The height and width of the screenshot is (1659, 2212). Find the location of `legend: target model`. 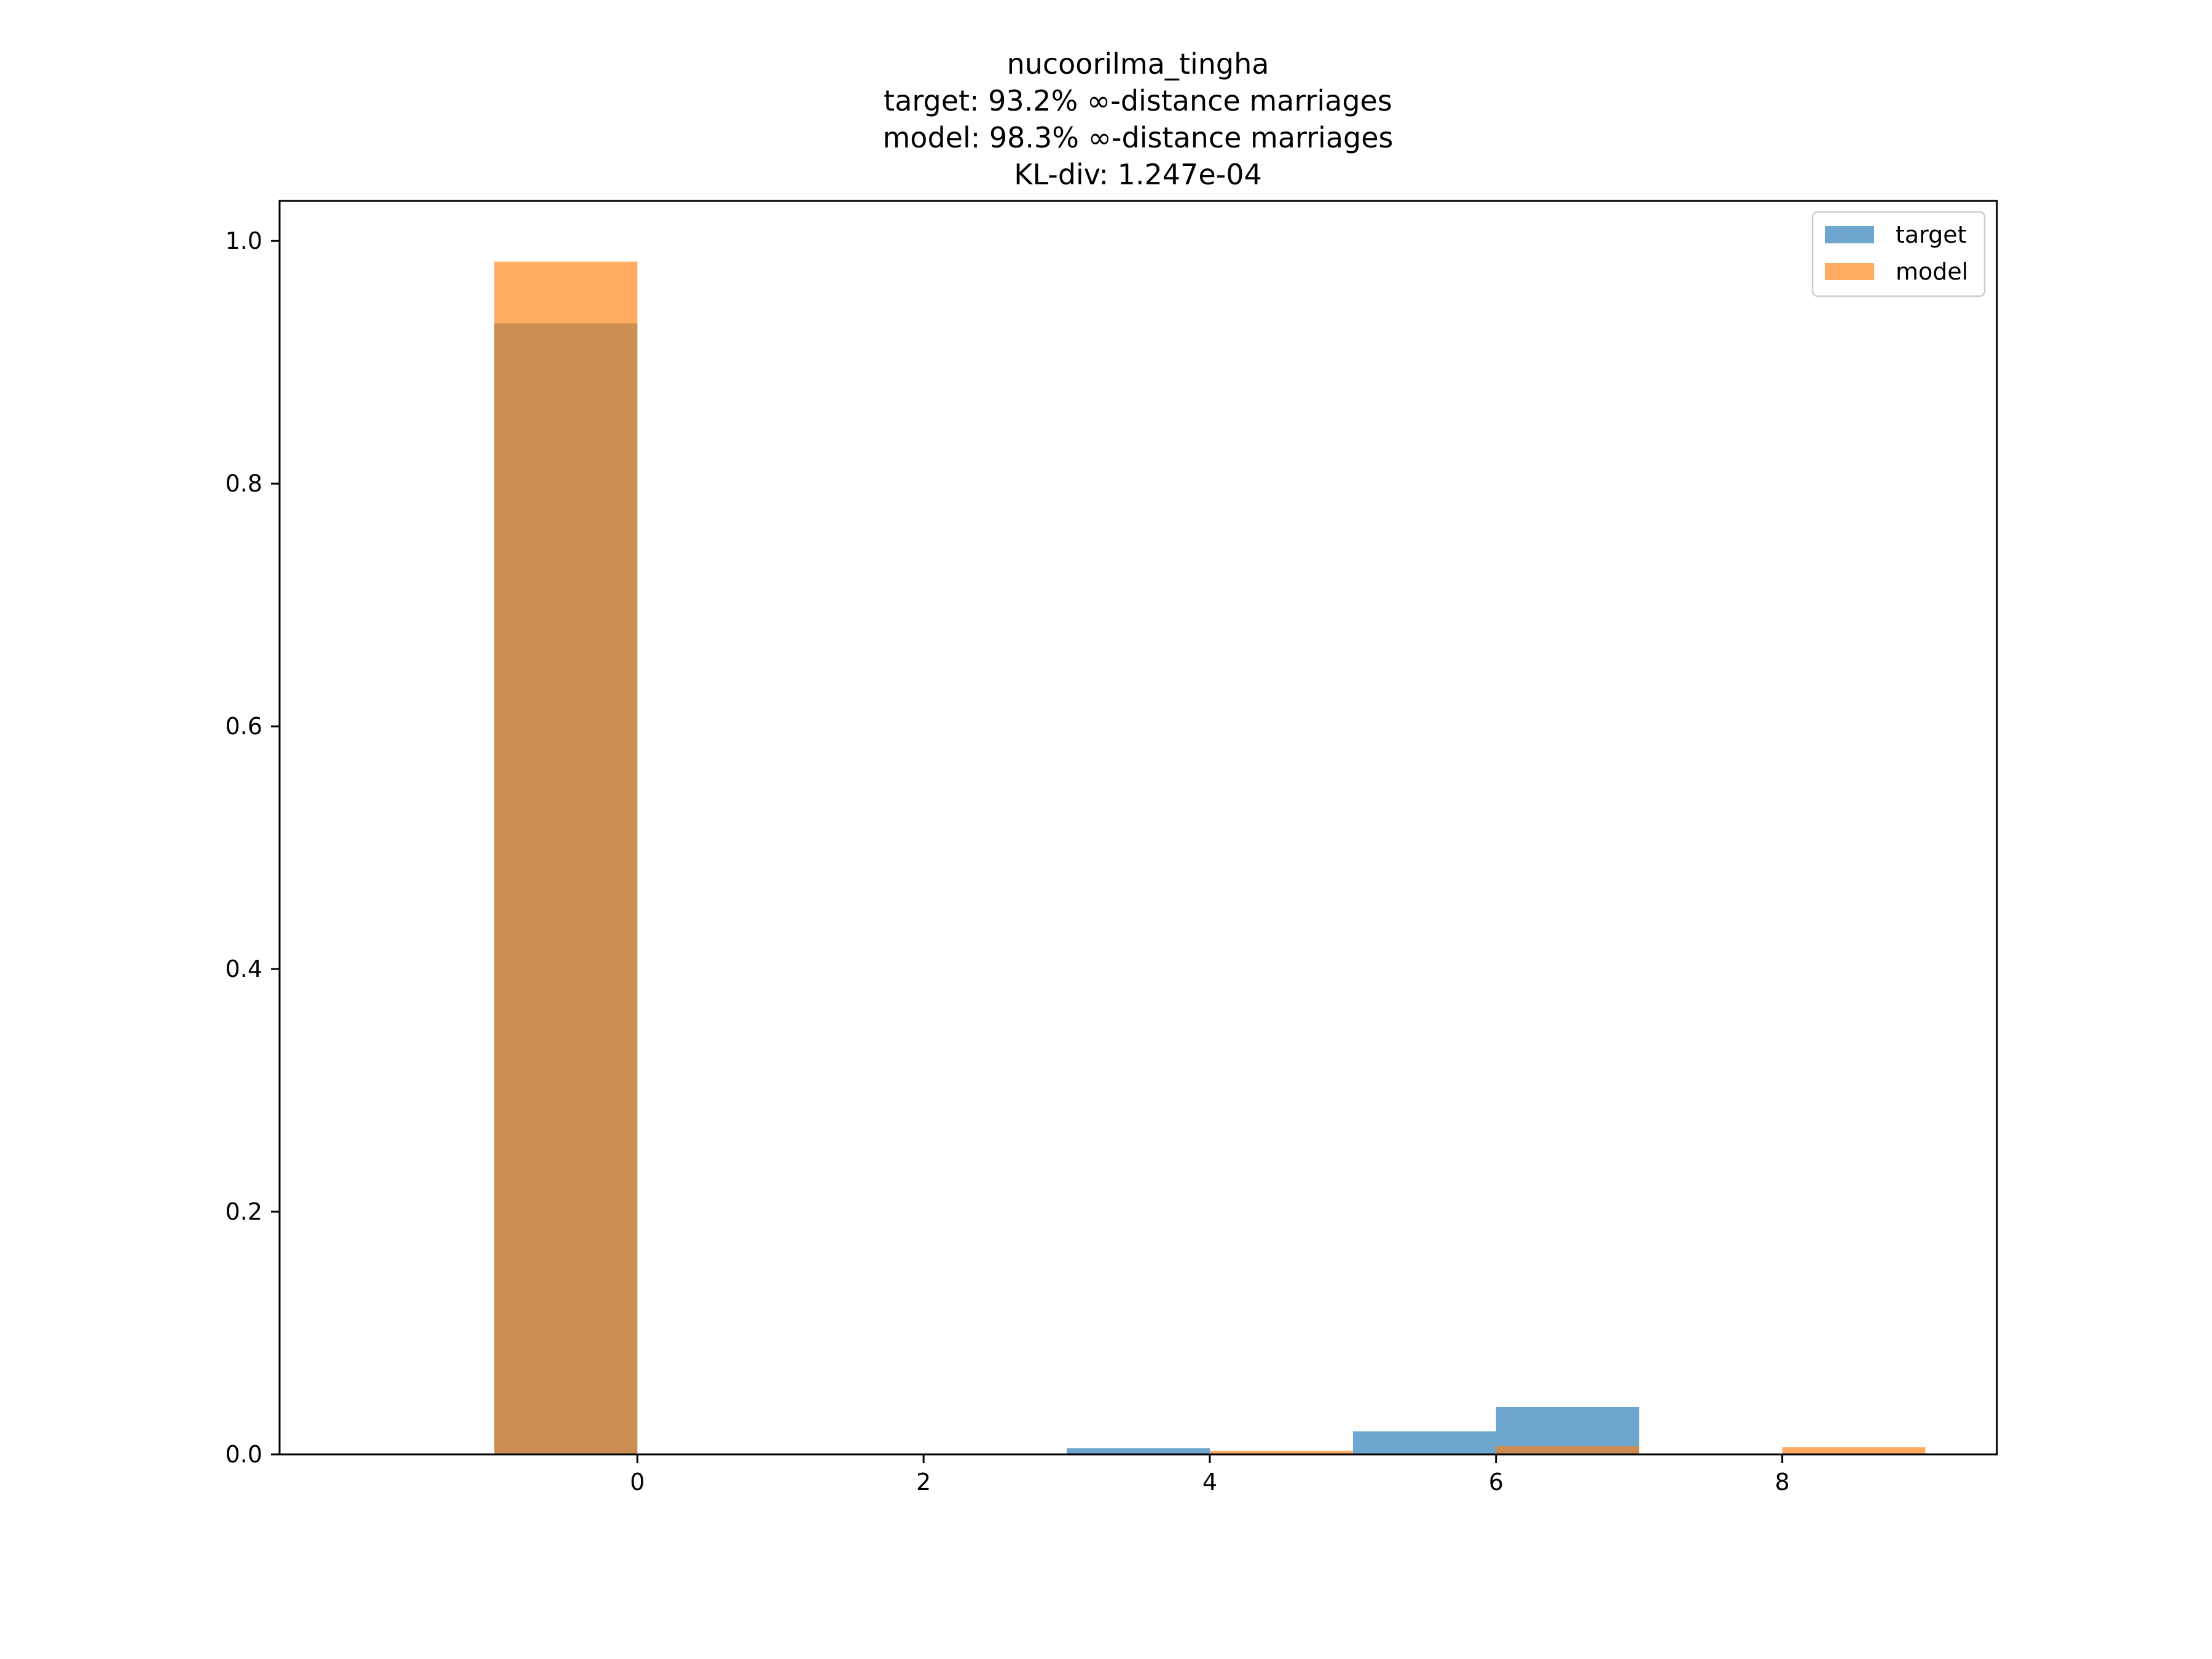

legend: target model is located at coordinates (1898, 254).